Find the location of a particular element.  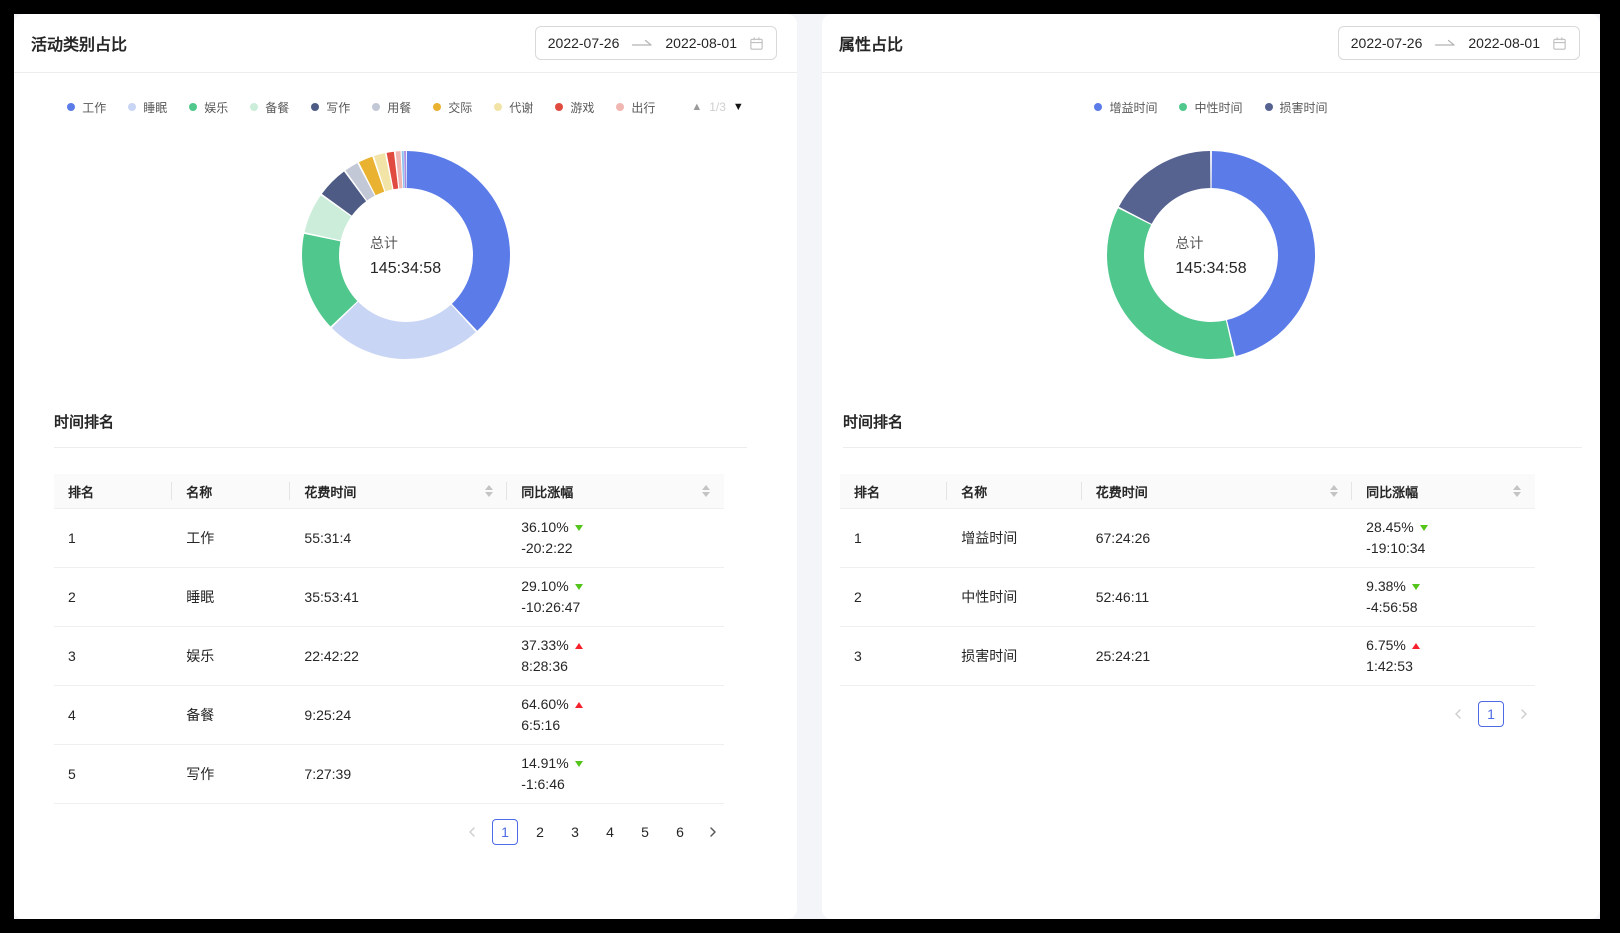

legend-item: 增益时间 is located at coordinates (1125, 107).